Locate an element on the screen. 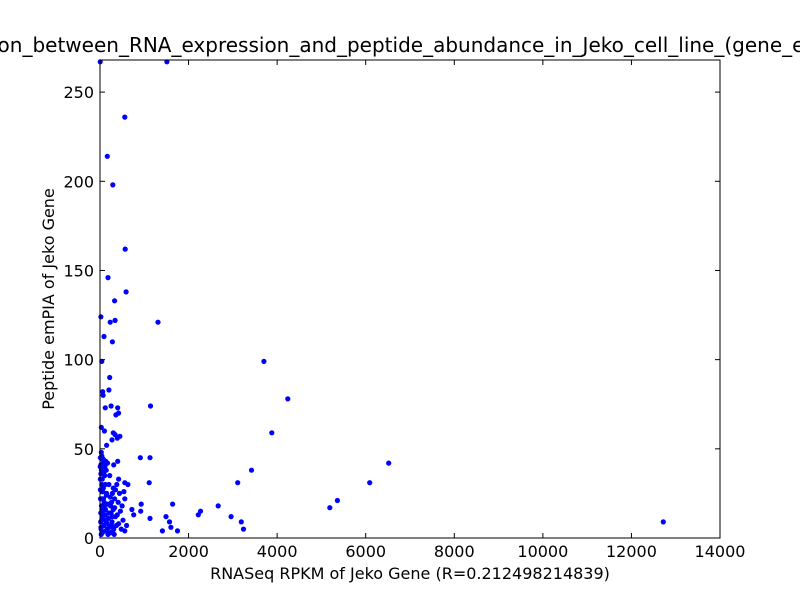 This screenshot has width=800, height=600. y-tick-label: 0 is located at coordinates (89, 538).